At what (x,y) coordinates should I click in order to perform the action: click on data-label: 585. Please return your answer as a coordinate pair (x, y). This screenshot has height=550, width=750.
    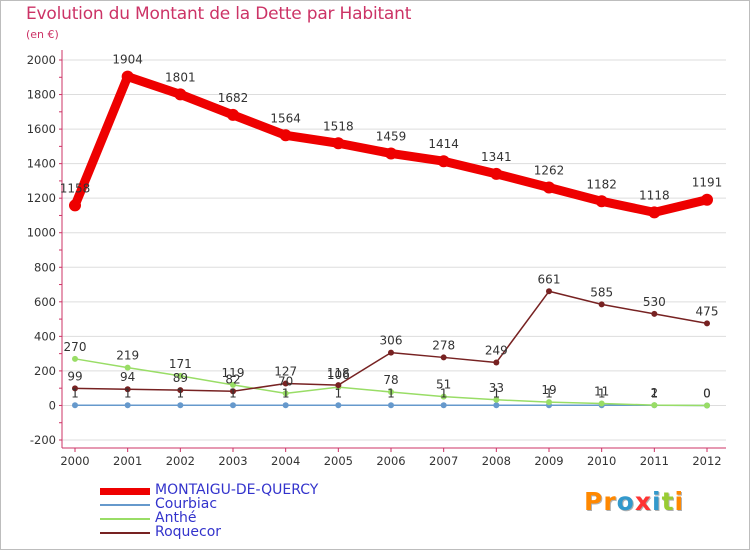
    Looking at the image, I should click on (601, 292).